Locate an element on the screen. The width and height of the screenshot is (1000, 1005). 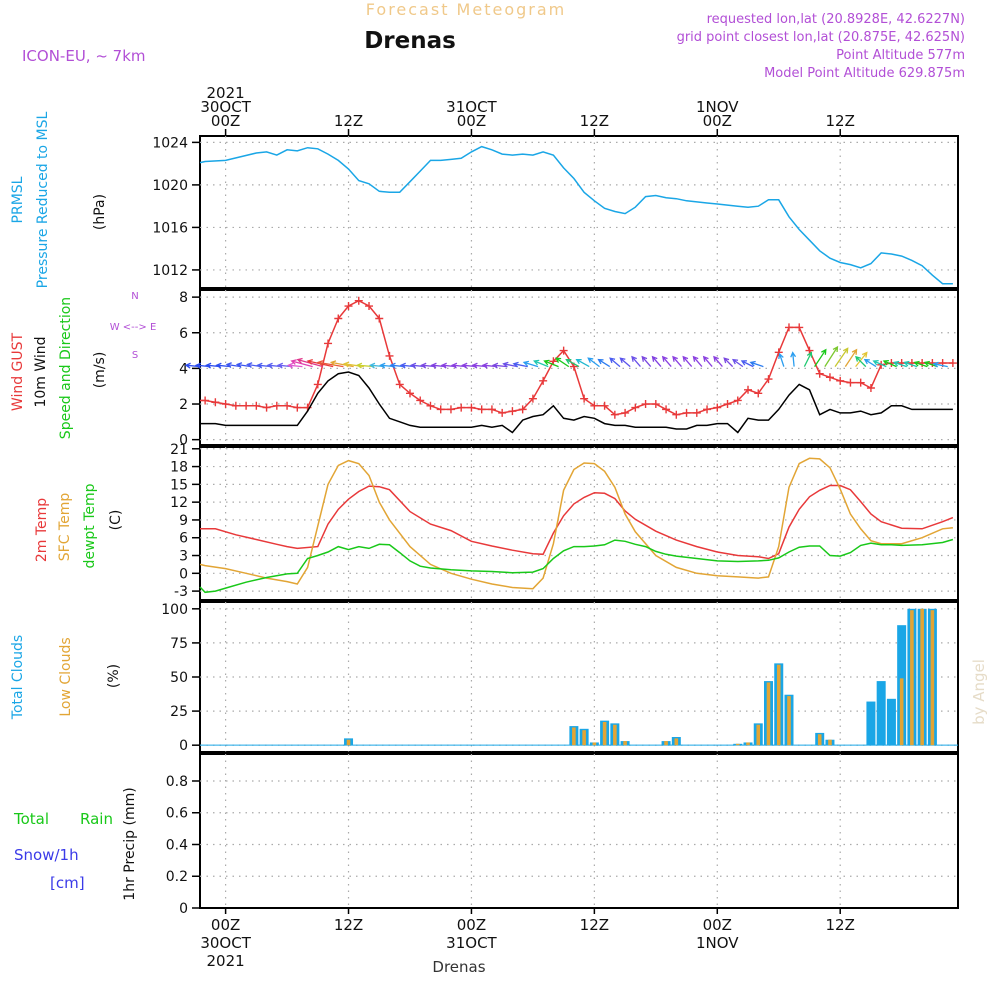
label-total: Total is located at coordinates (31, 819).